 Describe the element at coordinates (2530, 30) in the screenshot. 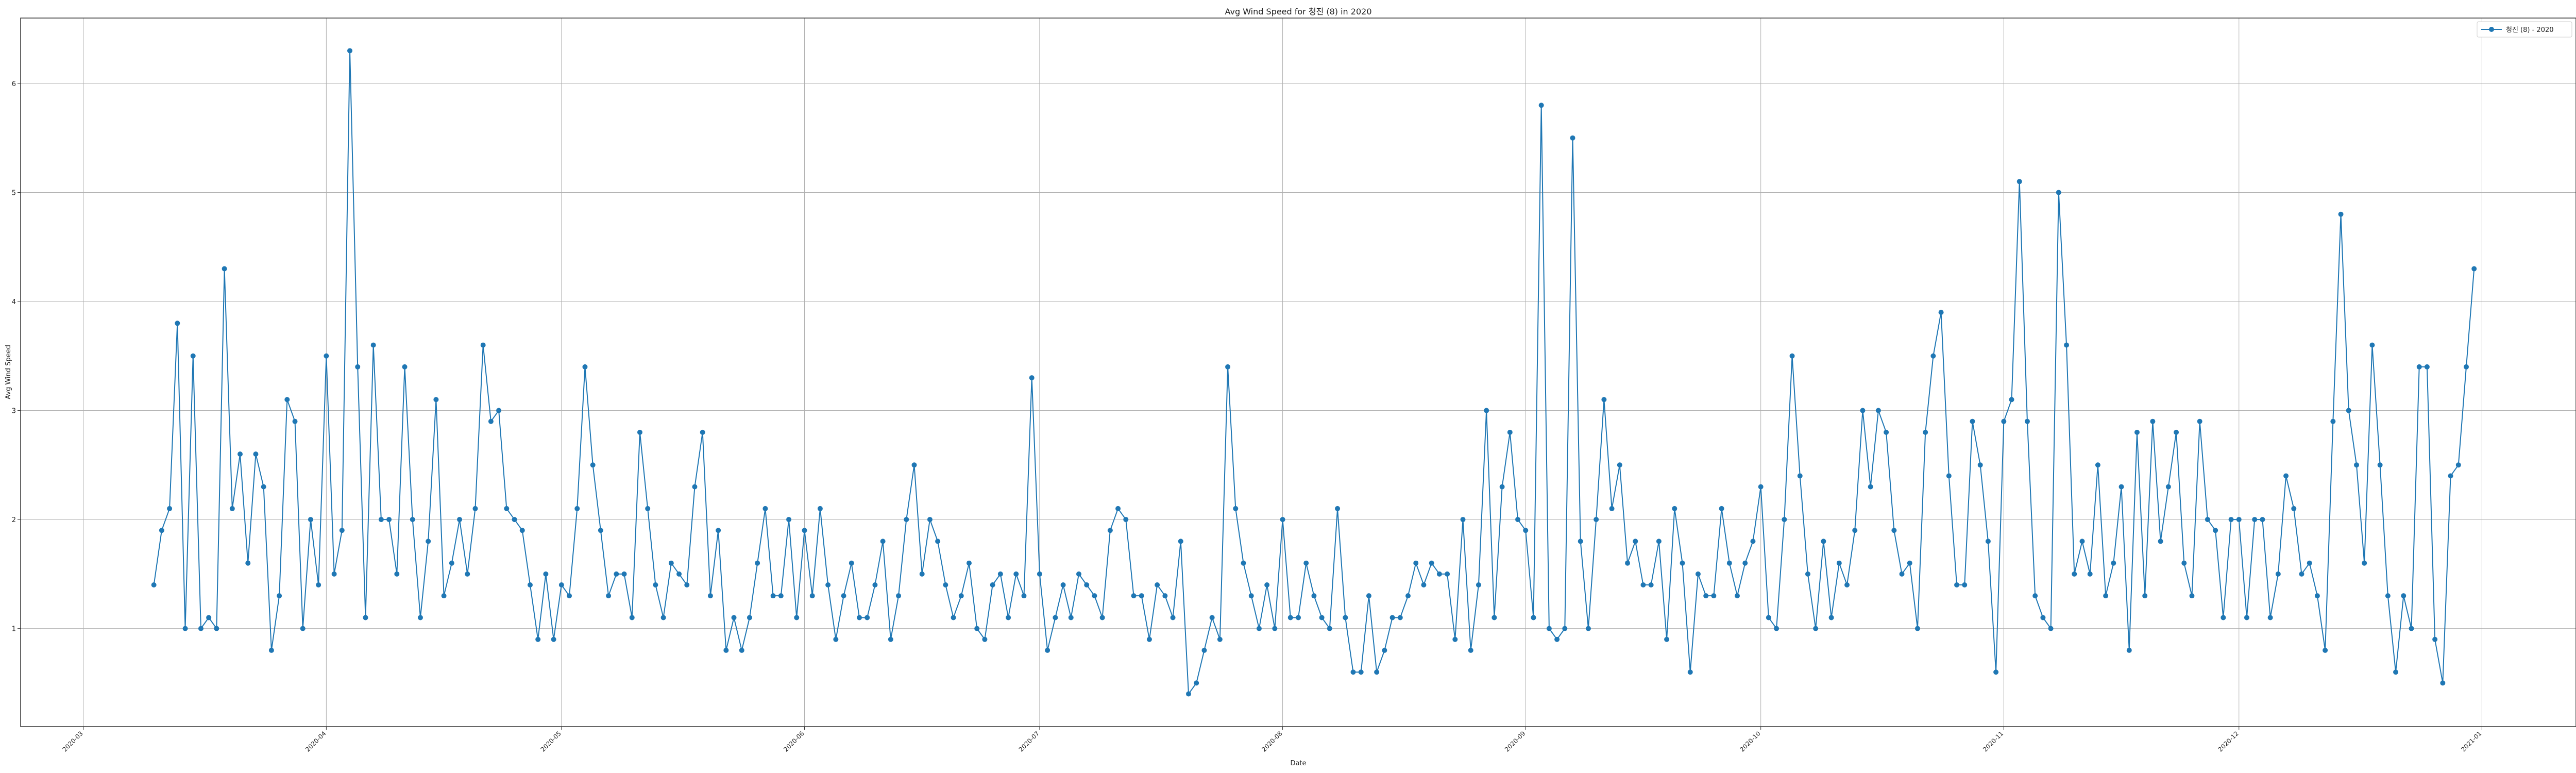

I see `legend-label: 청진 (8) - 2020` at that location.